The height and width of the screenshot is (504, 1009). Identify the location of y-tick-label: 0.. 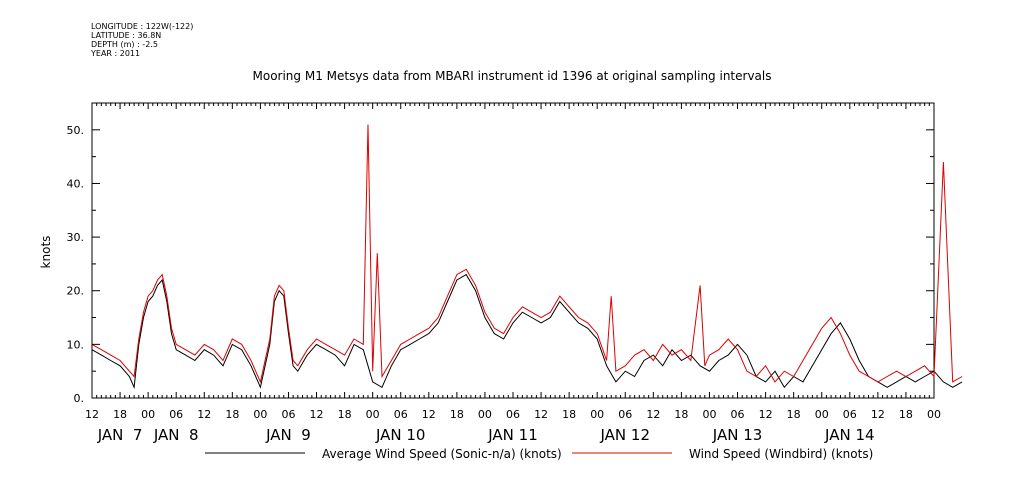
(79, 398).